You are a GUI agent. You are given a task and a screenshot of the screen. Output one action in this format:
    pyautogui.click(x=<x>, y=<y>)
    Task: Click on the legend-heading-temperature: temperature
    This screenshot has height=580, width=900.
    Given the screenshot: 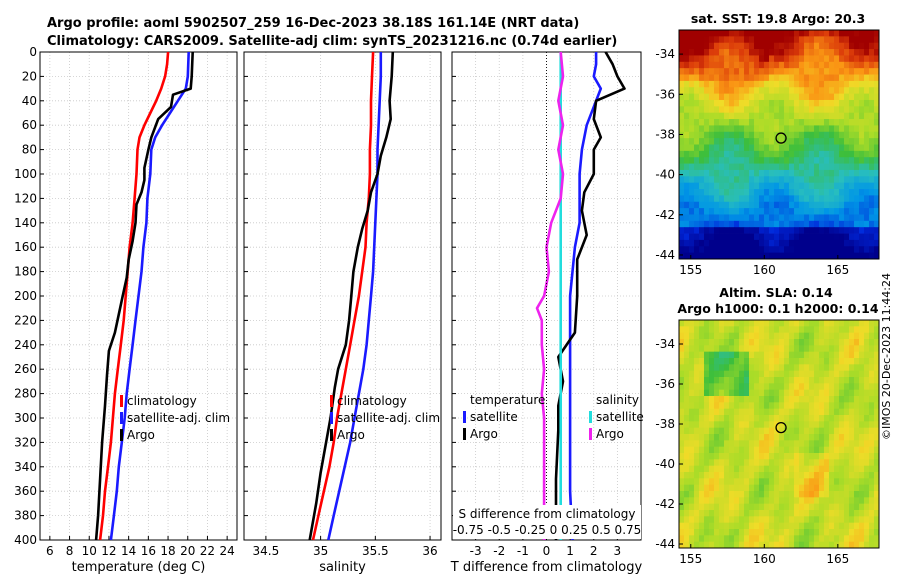 What is the action you would take?
    pyautogui.click(x=507, y=400)
    